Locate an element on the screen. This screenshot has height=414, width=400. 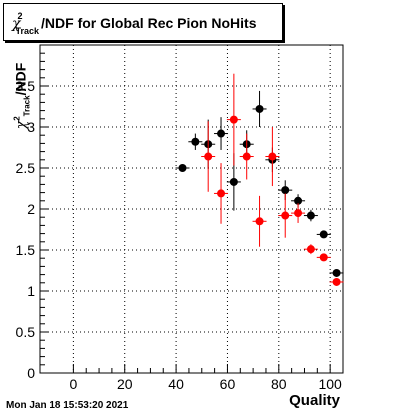
title-text: /NDF for Global Rec Pion NoHits is located at coordinates (149, 23).